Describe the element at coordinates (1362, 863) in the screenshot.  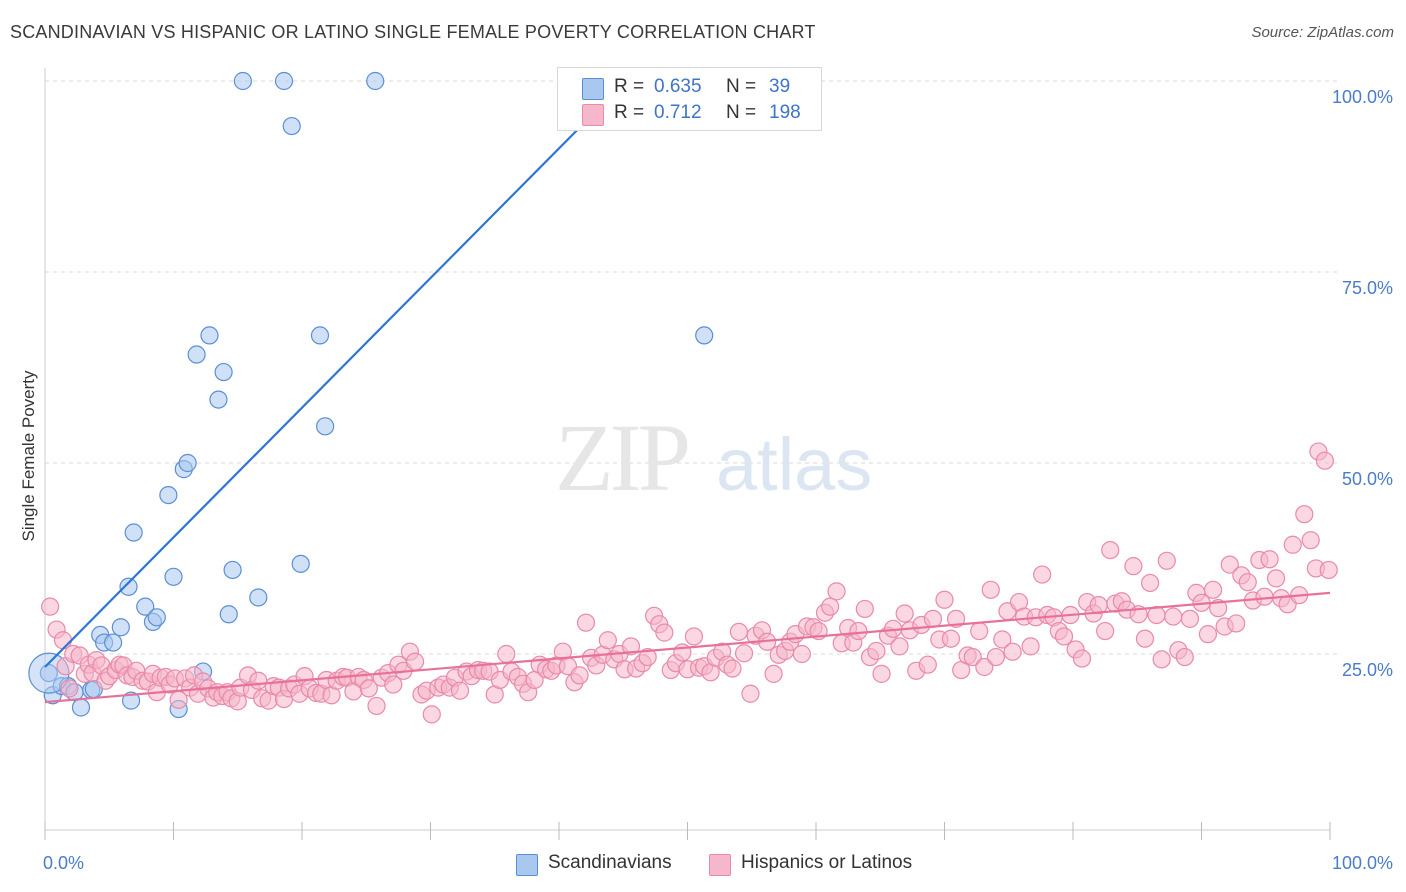
I see `x-tick-label: 100.0%` at that location.